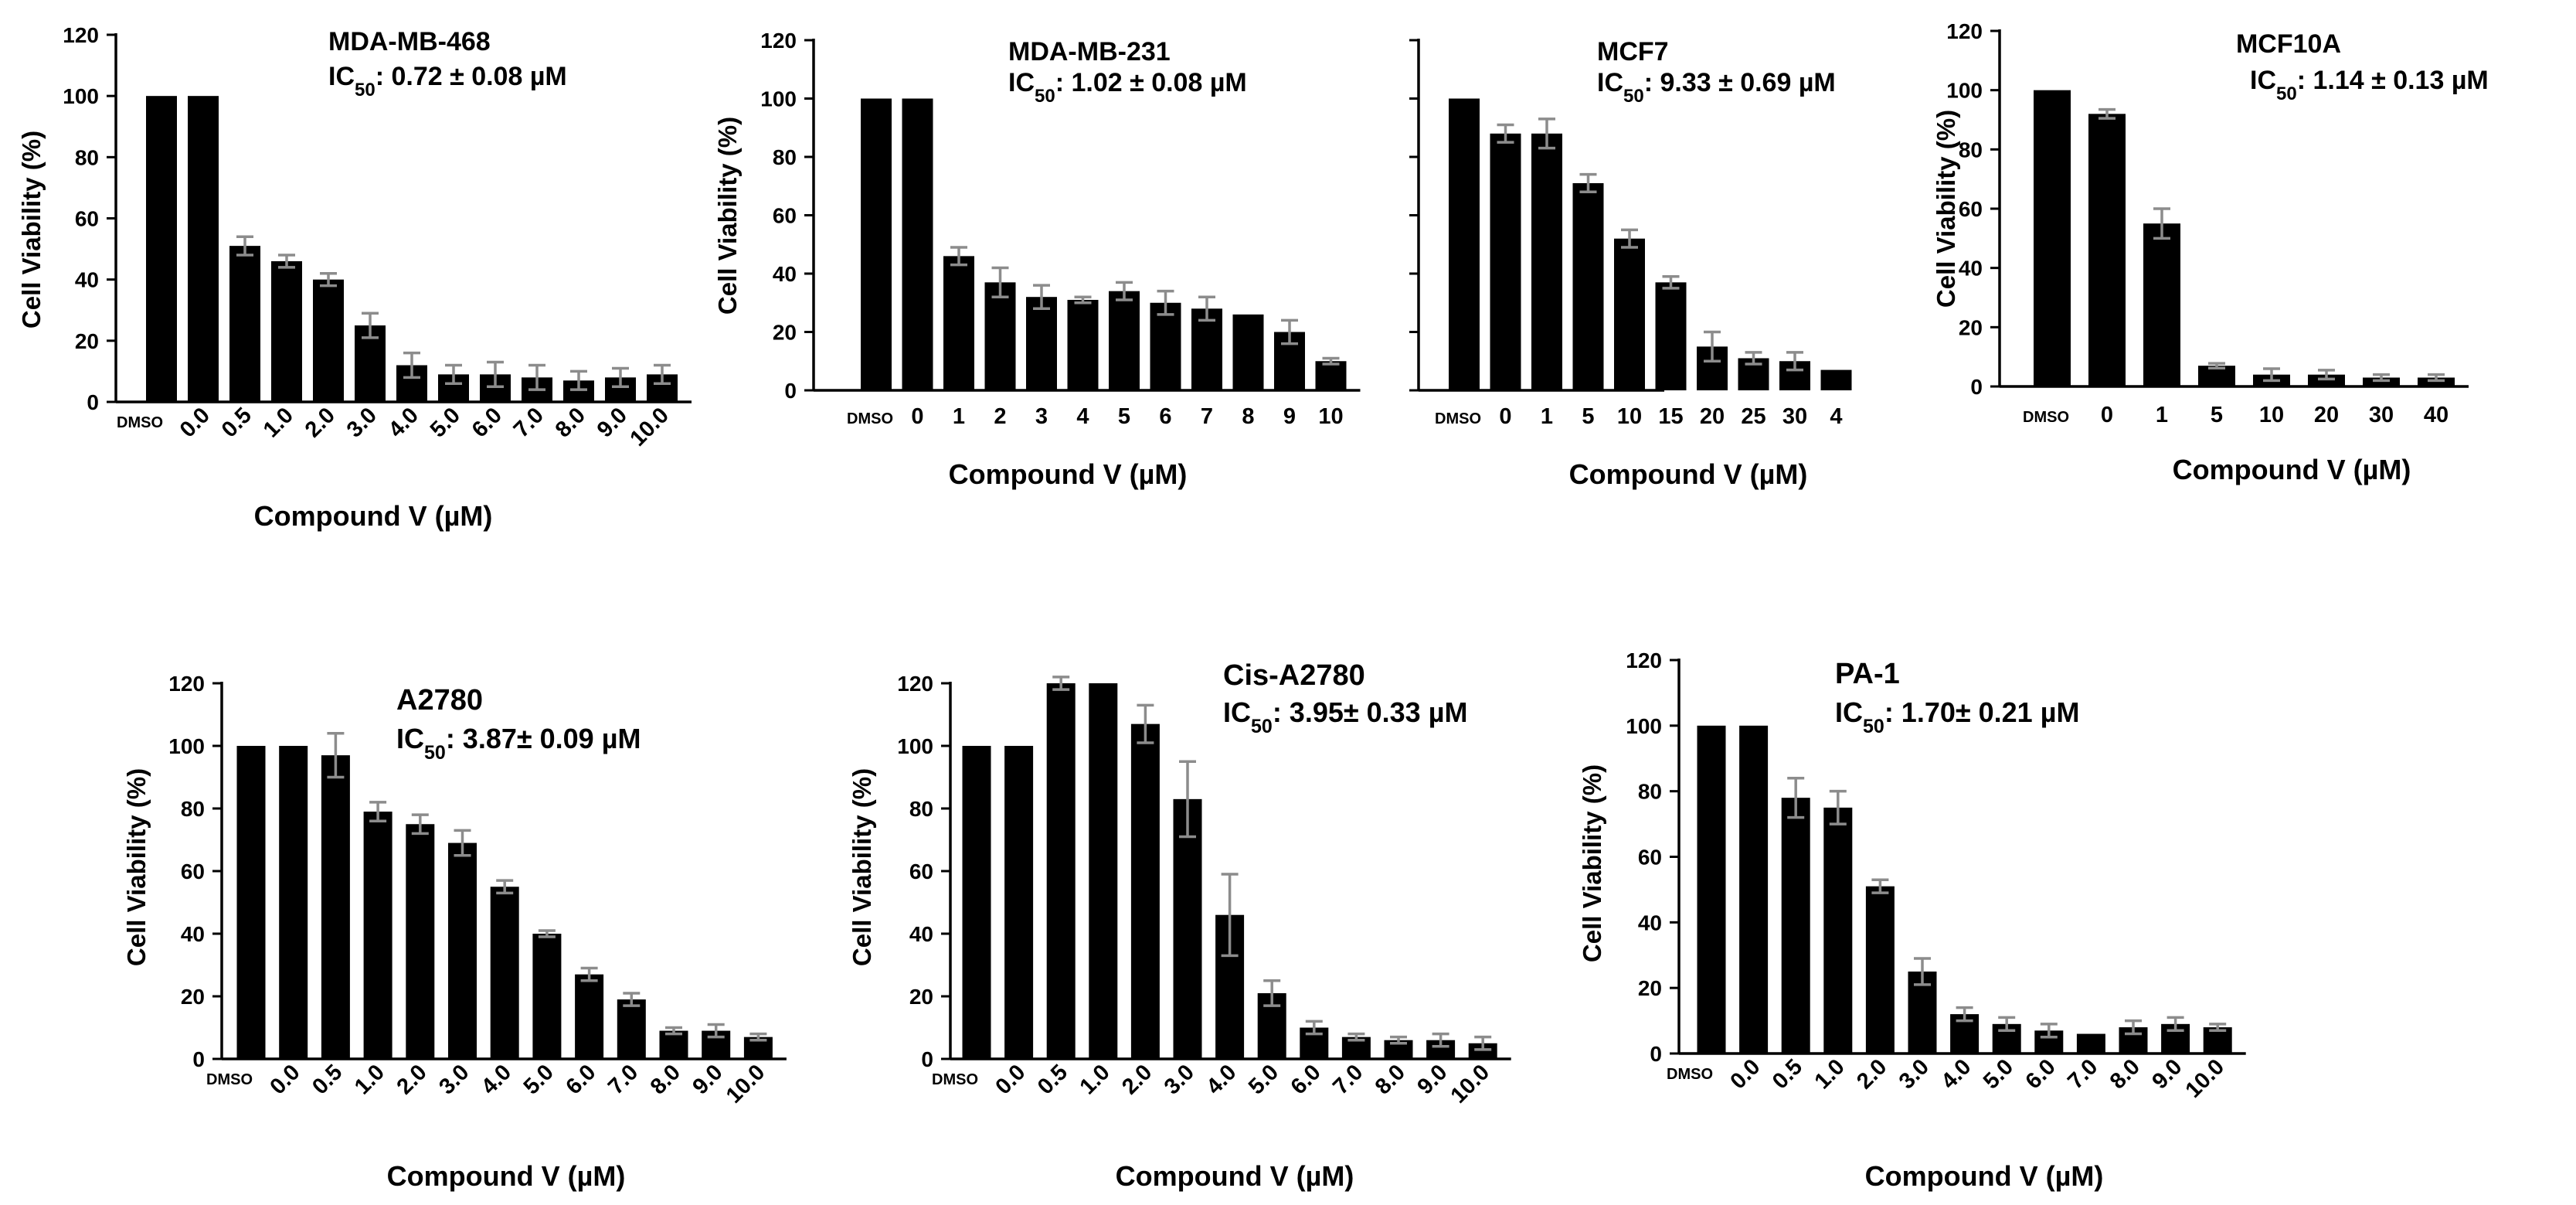 The width and height of the screenshot is (2576, 1205). What do you see at coordinates (2162, 415) in the screenshot?
I see `x-tick-label: 1` at bounding box center [2162, 415].